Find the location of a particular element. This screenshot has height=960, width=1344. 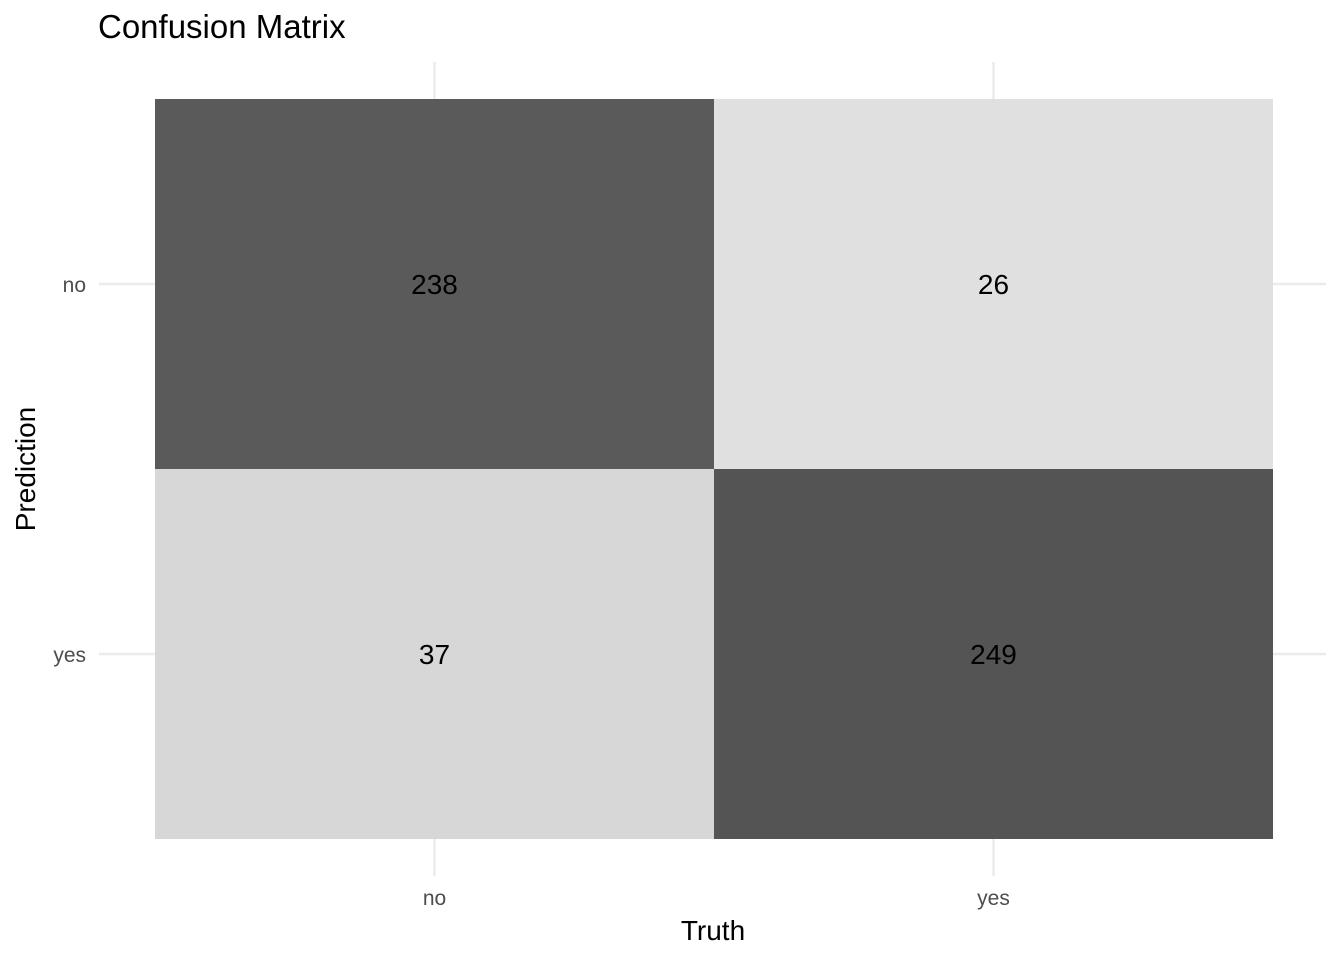

chart-title: Confusion Matrix is located at coordinates (222, 26).